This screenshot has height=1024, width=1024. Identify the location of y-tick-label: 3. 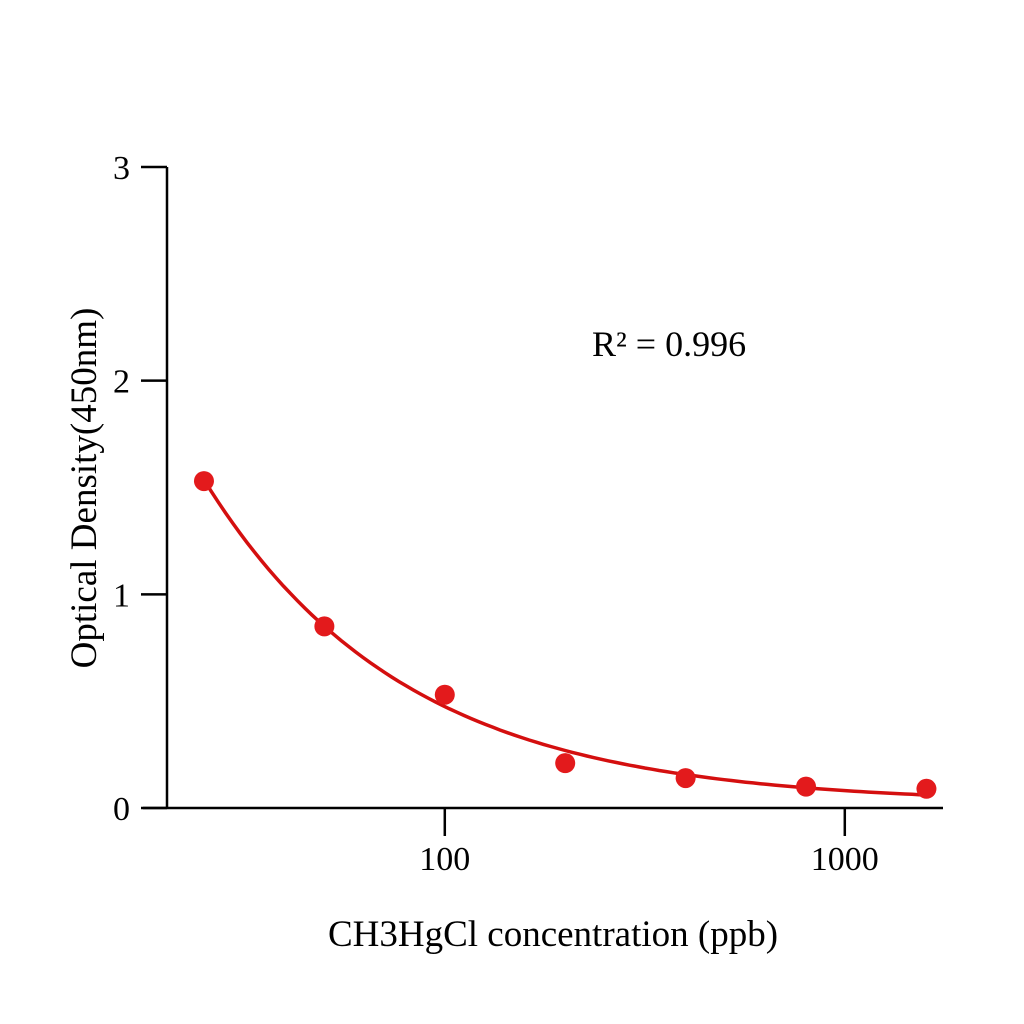
(121, 168).